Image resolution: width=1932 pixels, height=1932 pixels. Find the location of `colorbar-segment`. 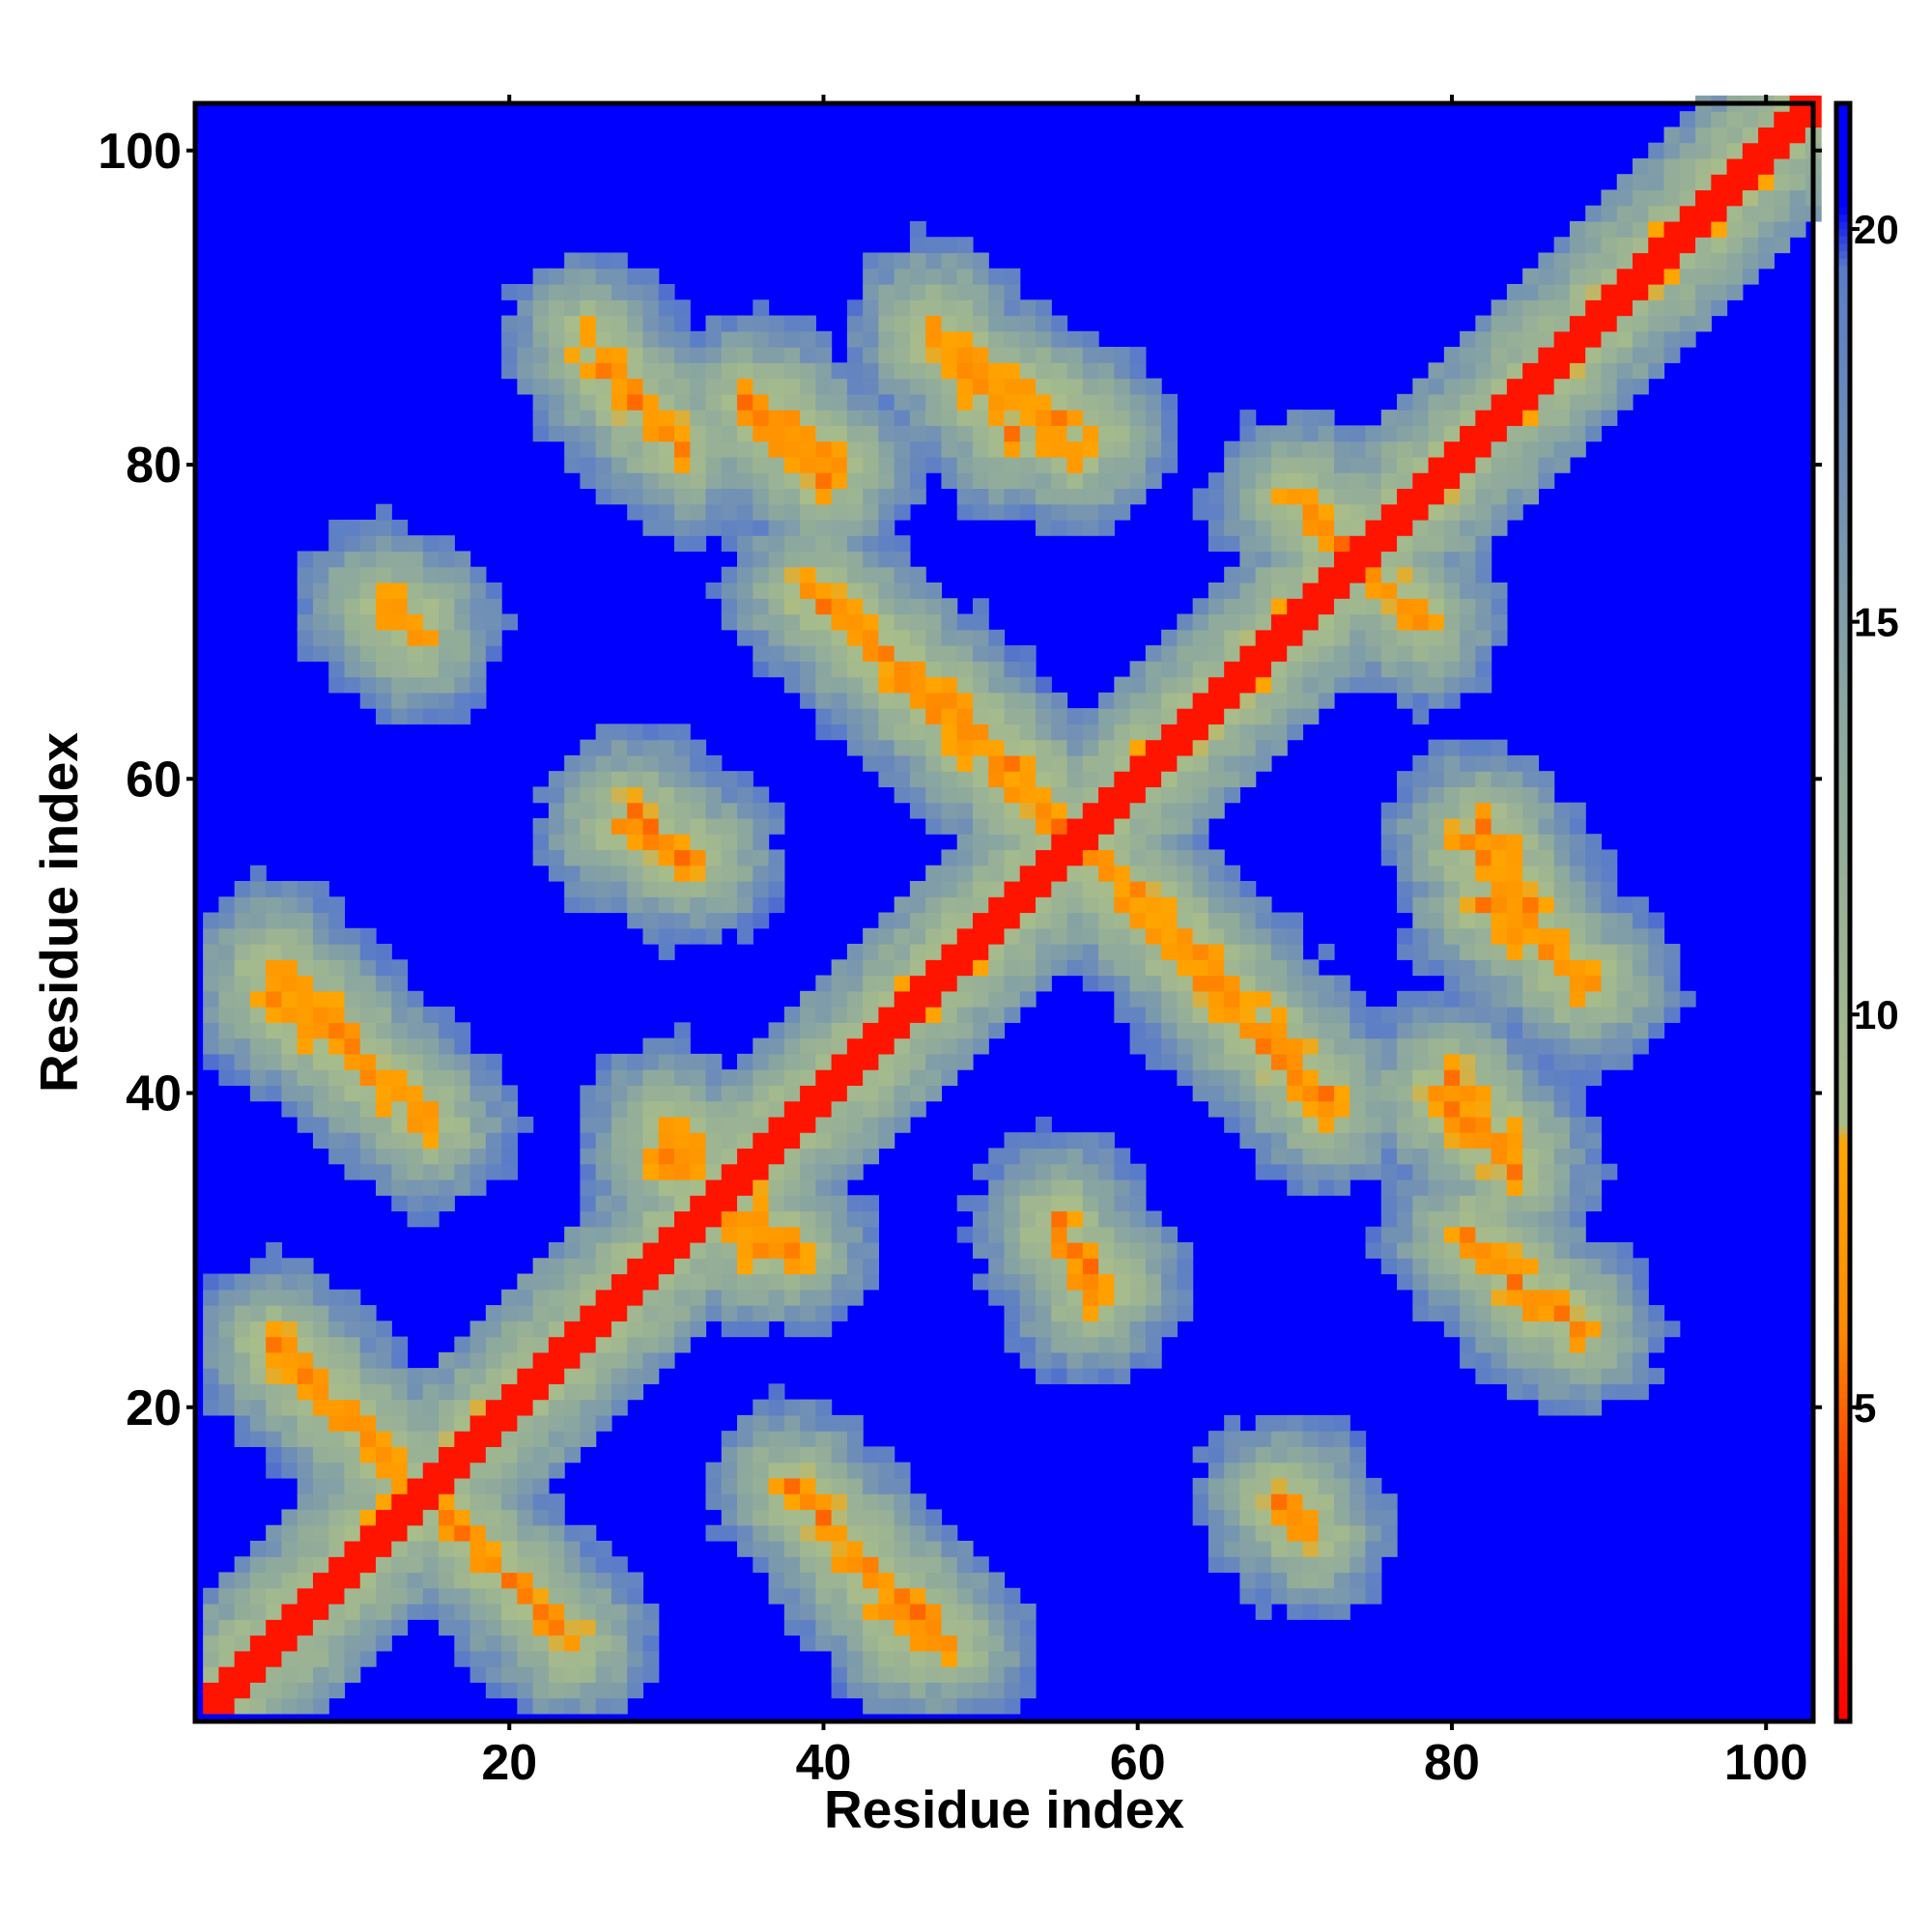

colorbar-segment is located at coordinates (1843, 1122).